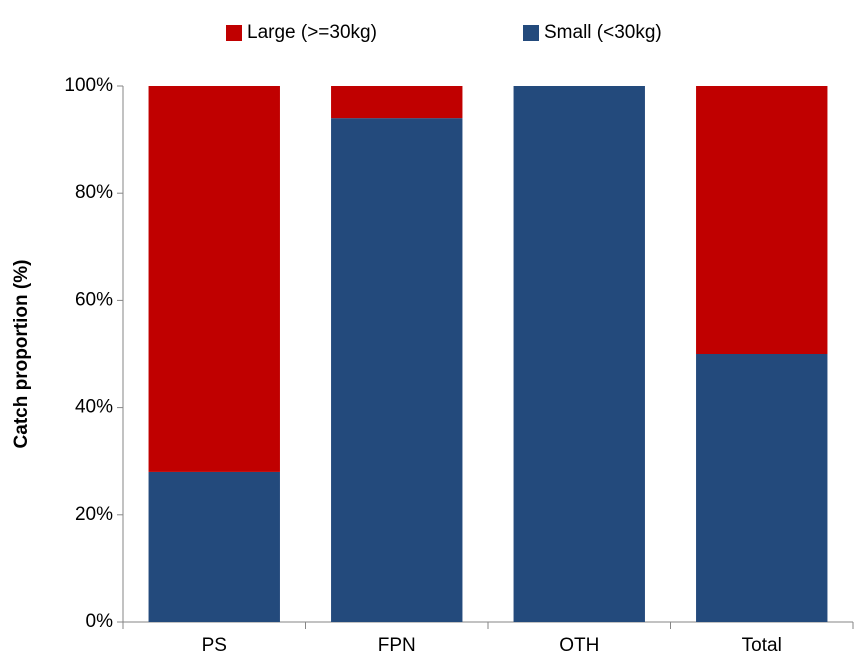 The image size is (854, 666). Describe the element at coordinates (579, 645) in the screenshot. I see `x-tick-label: OTH` at that location.